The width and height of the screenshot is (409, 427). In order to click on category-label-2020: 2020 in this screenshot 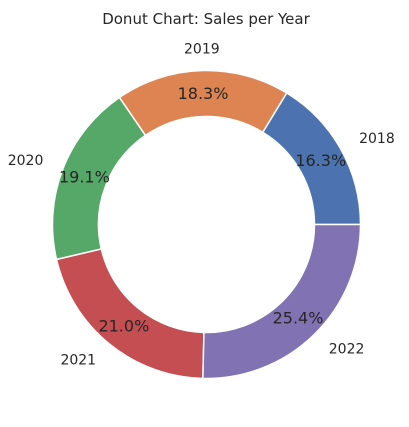, I will do `click(26, 161)`.